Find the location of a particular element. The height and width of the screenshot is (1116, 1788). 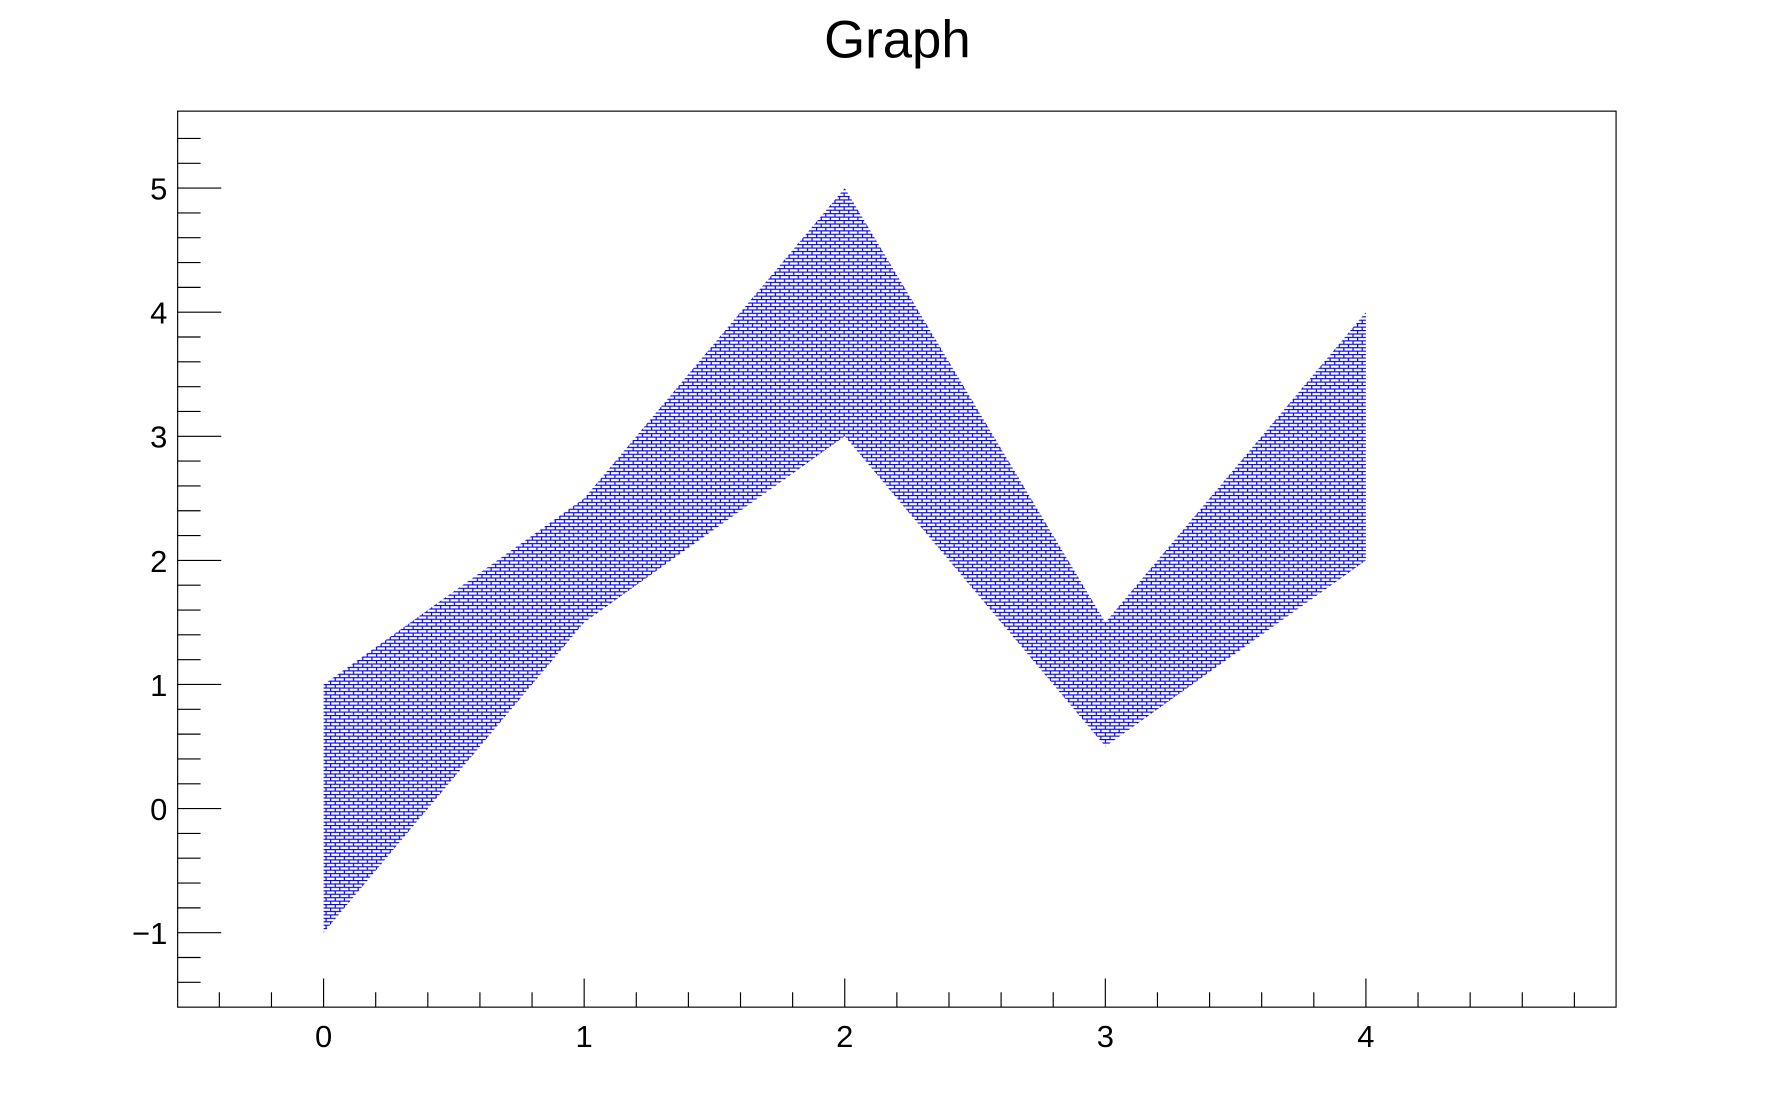

x-tick-label: 0 is located at coordinates (323, 1036).